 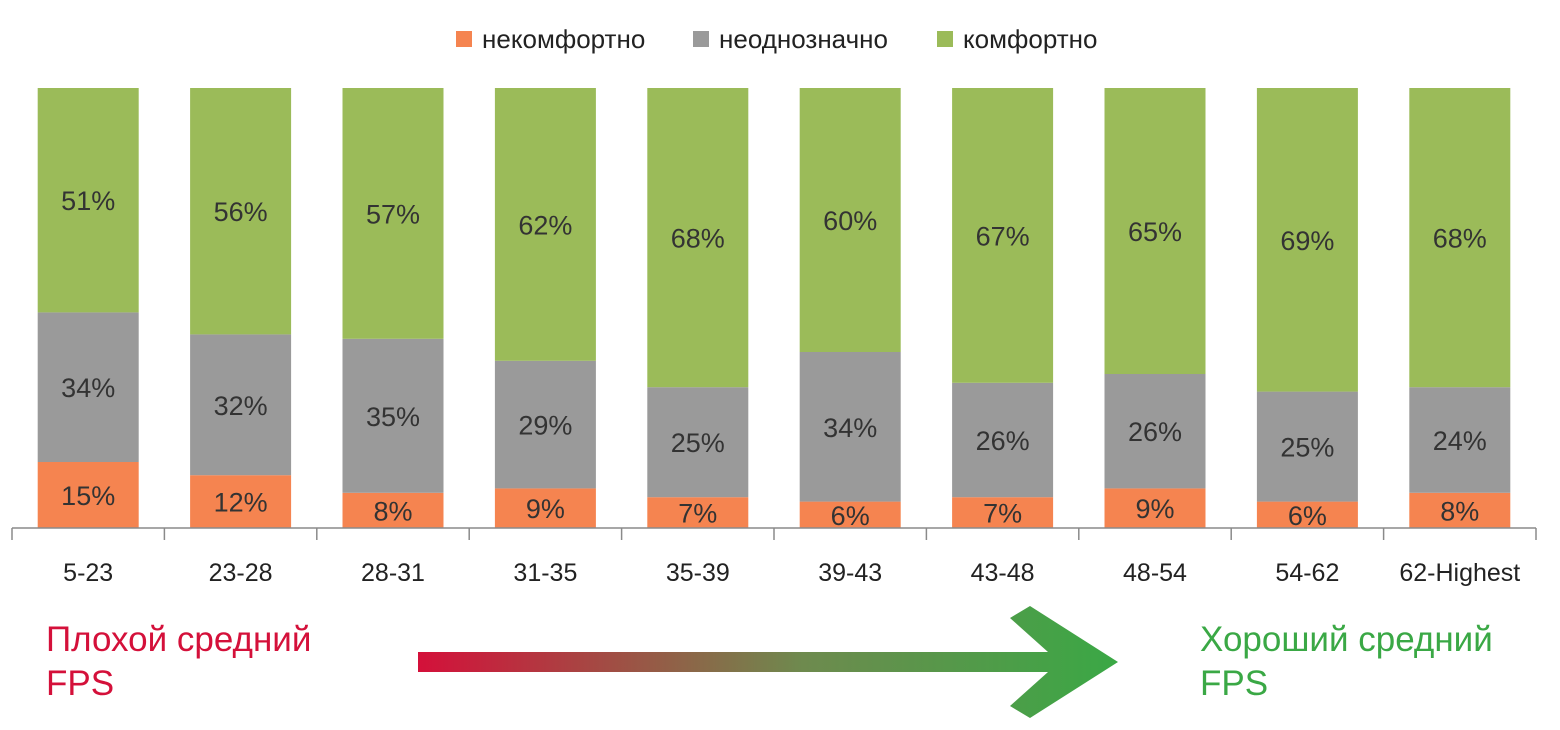 I want to click on bad-fps-label-line-0: Плохой средний, so click(x=179, y=639).